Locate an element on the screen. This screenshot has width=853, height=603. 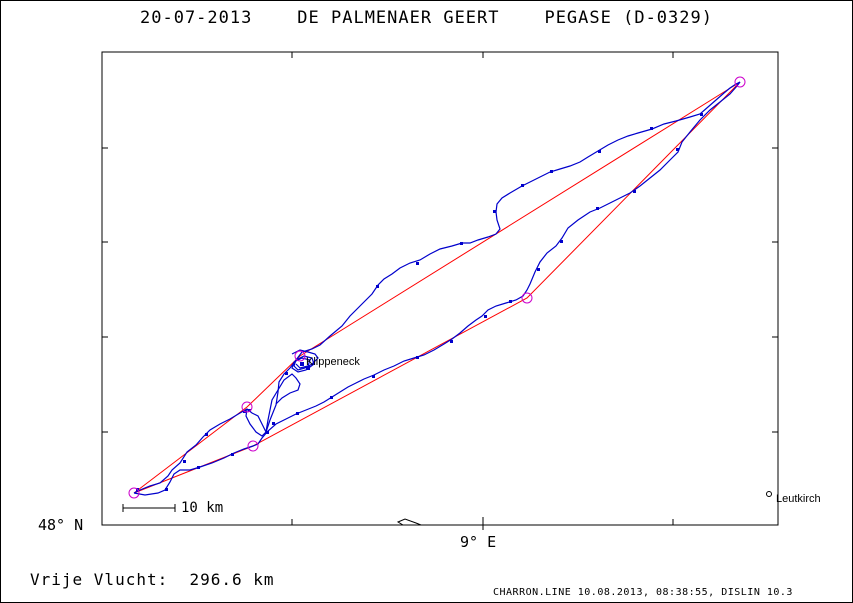
flight-track-detours is located at coordinates (273, 405).